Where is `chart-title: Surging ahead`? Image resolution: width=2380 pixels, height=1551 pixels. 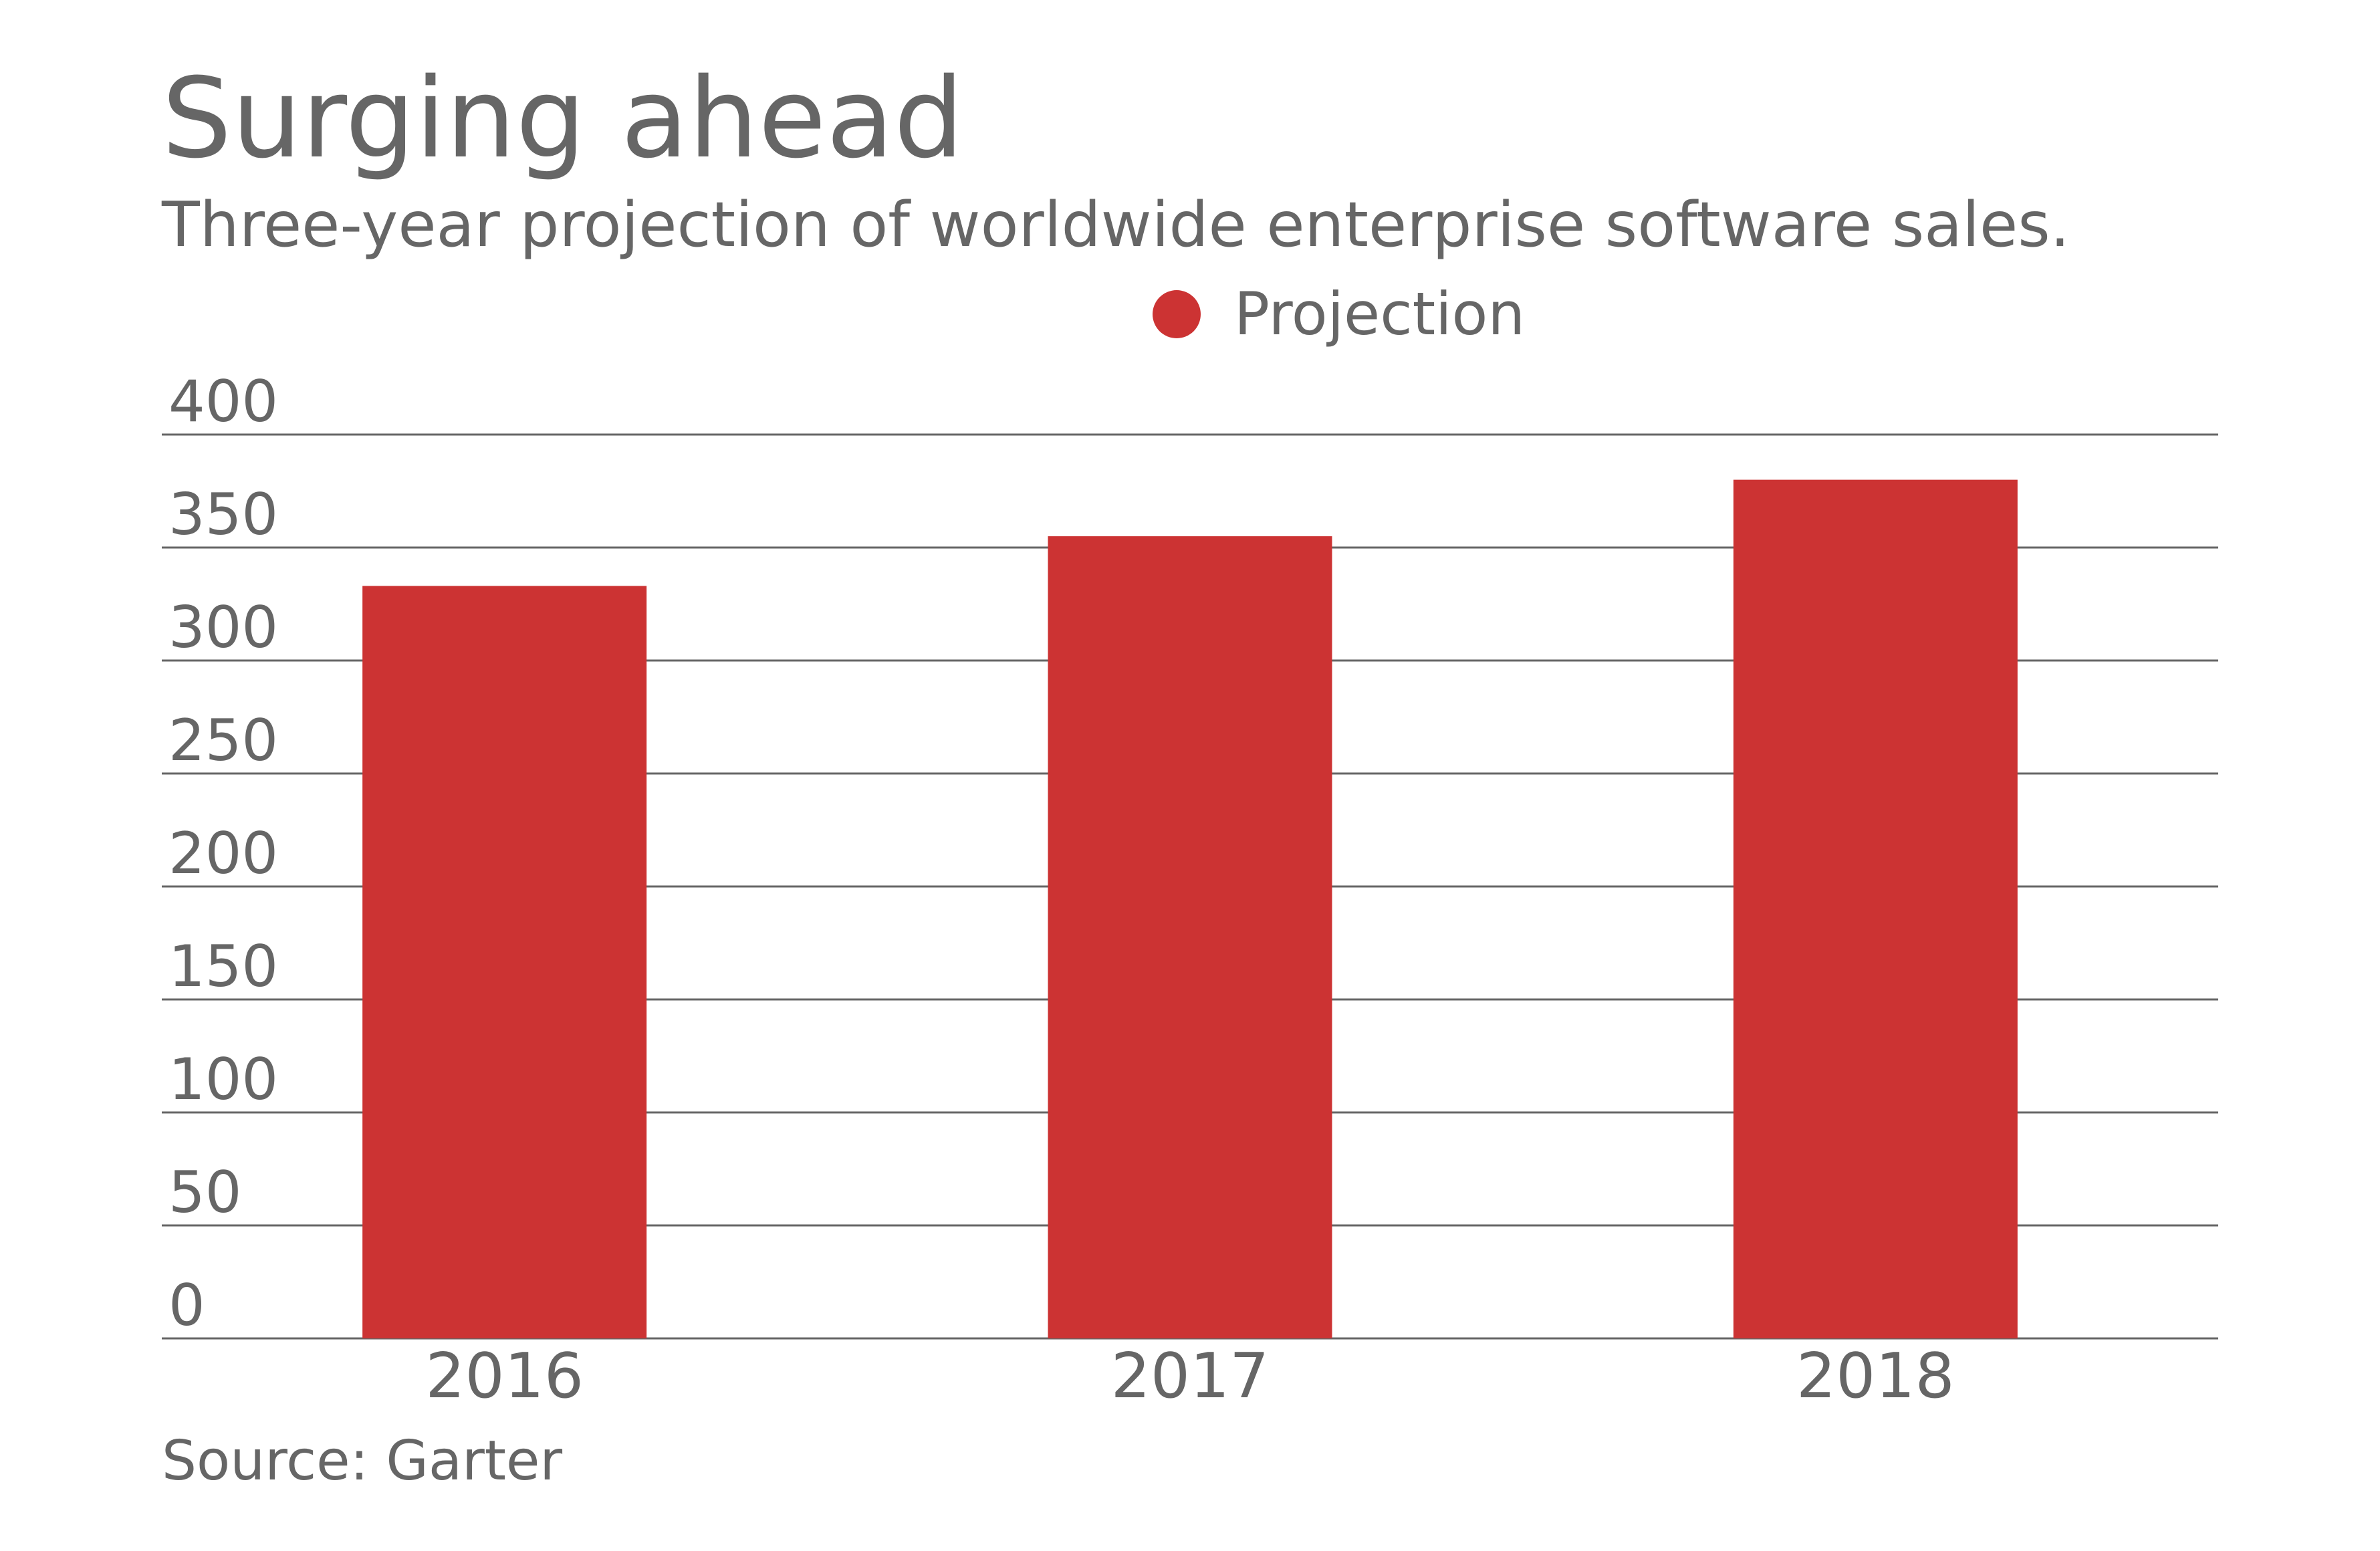
chart-title: Surging ahead is located at coordinates (563, 118).